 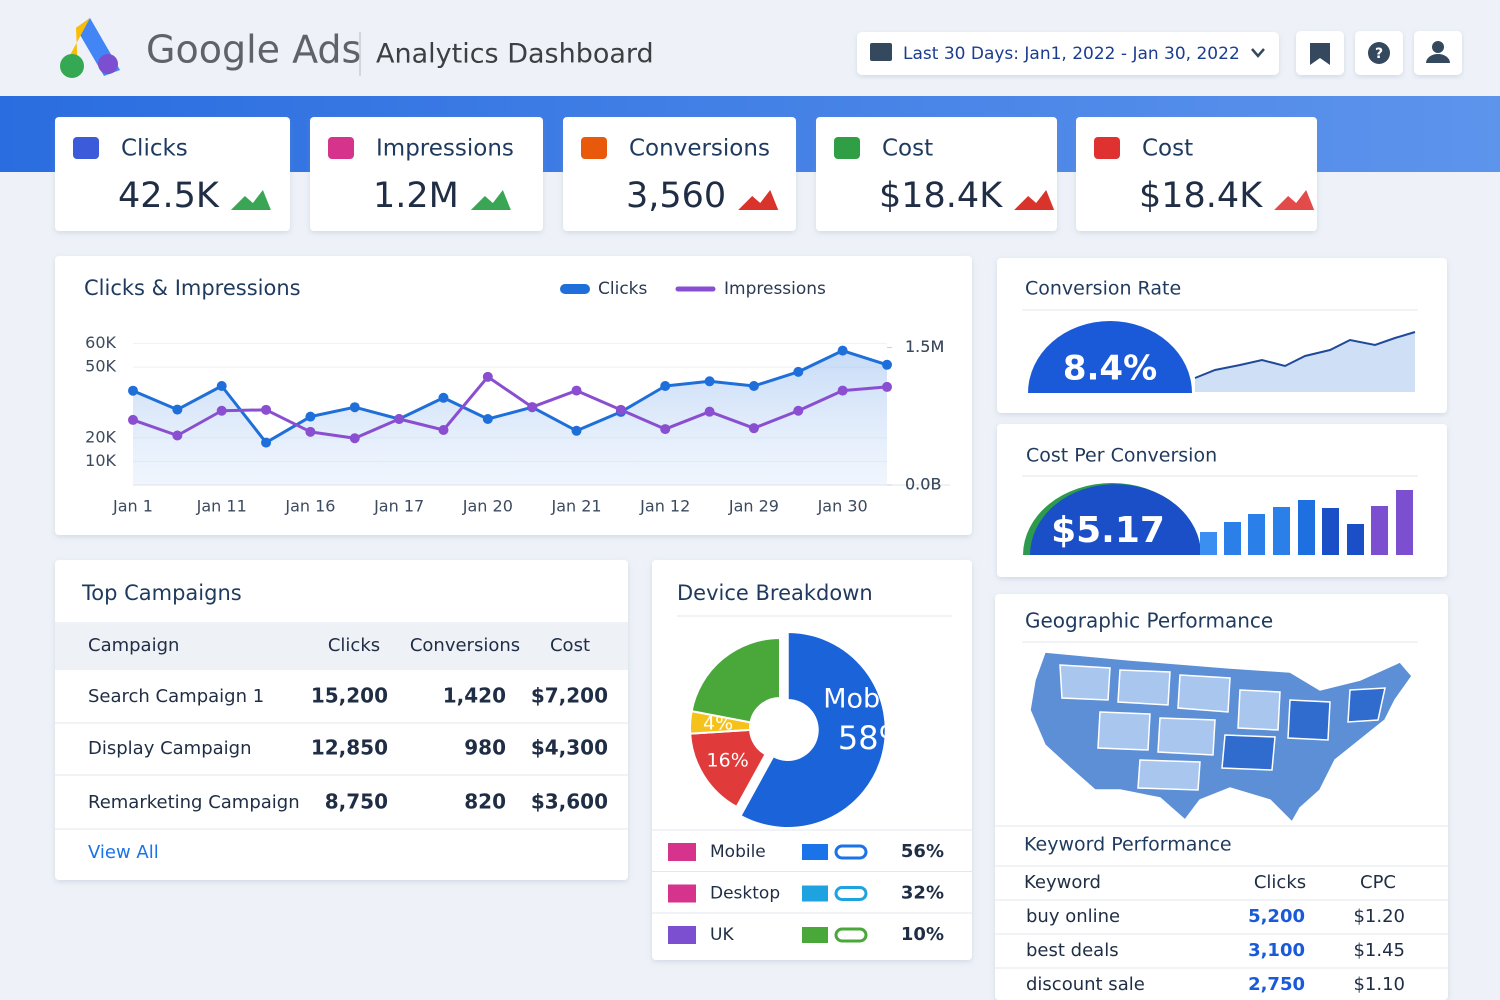 I want to click on sparkline, so click(x=1305, y=355).